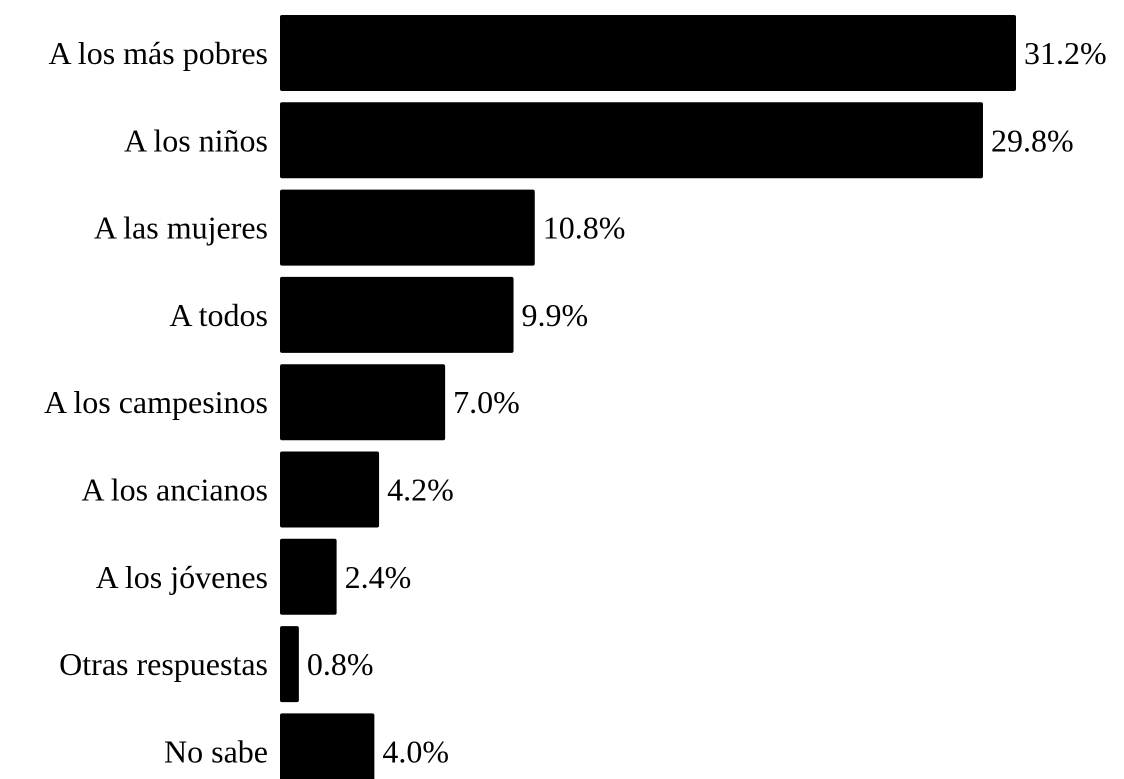 The height and width of the screenshot is (779, 1124). What do you see at coordinates (420, 490) in the screenshot?
I see `value-label: 4.2%` at bounding box center [420, 490].